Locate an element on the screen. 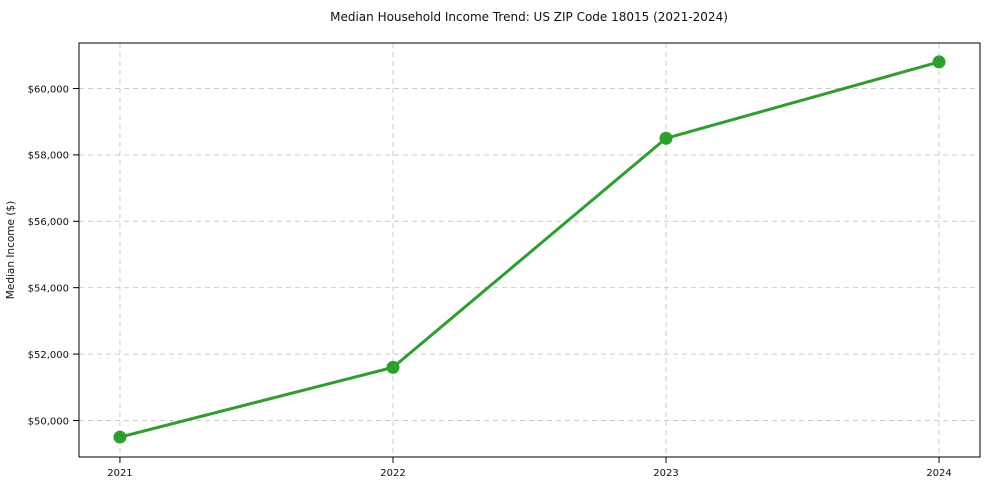 The image size is (989, 490). y-tick-label: $60,000 is located at coordinates (48, 89).